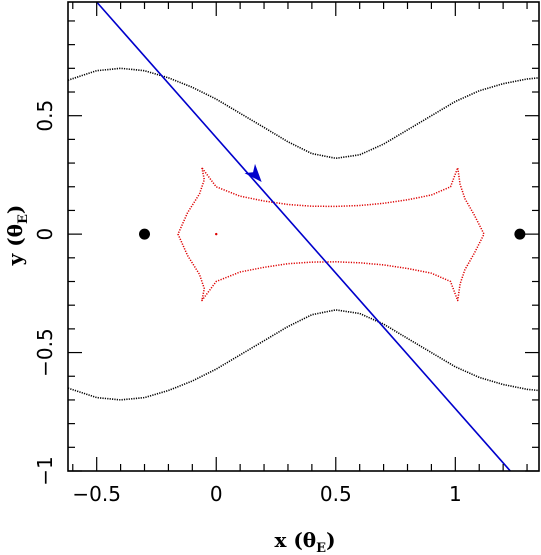 Image resolution: width=541 pixels, height=555 pixels. What do you see at coordinates (17, 236) in the screenshot?
I see `y-axis-label: y (θE)` at bounding box center [17, 236].